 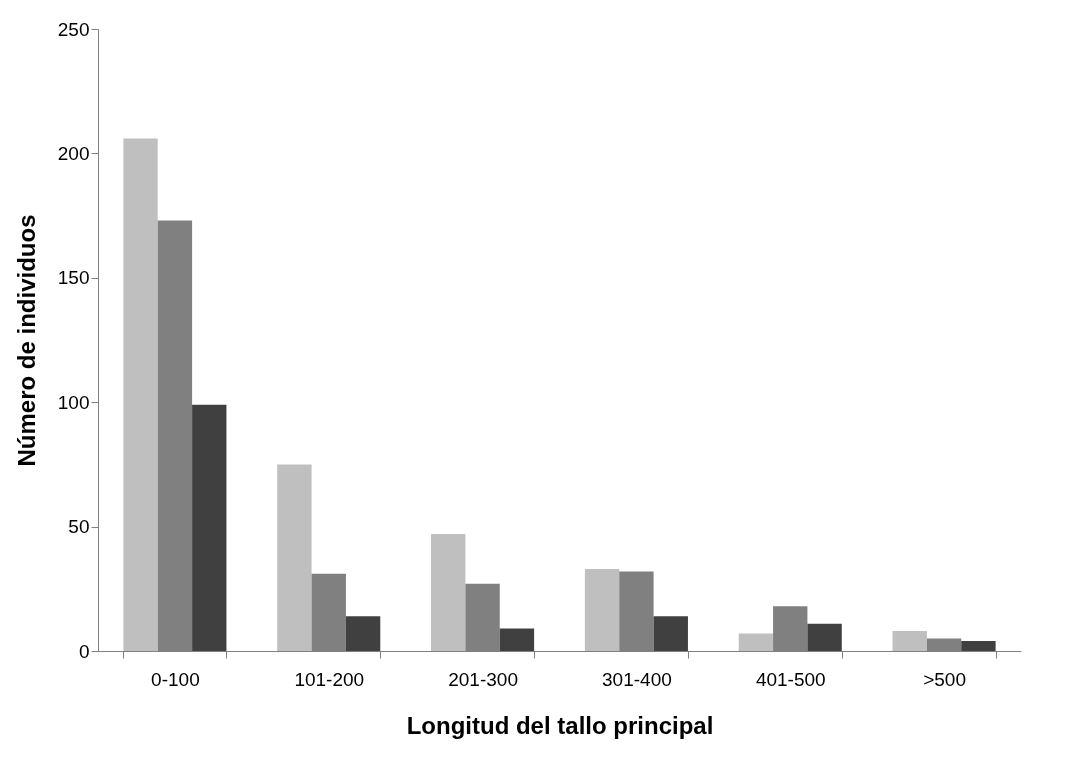 I want to click on y-tick-label: 0, so click(x=84, y=651).